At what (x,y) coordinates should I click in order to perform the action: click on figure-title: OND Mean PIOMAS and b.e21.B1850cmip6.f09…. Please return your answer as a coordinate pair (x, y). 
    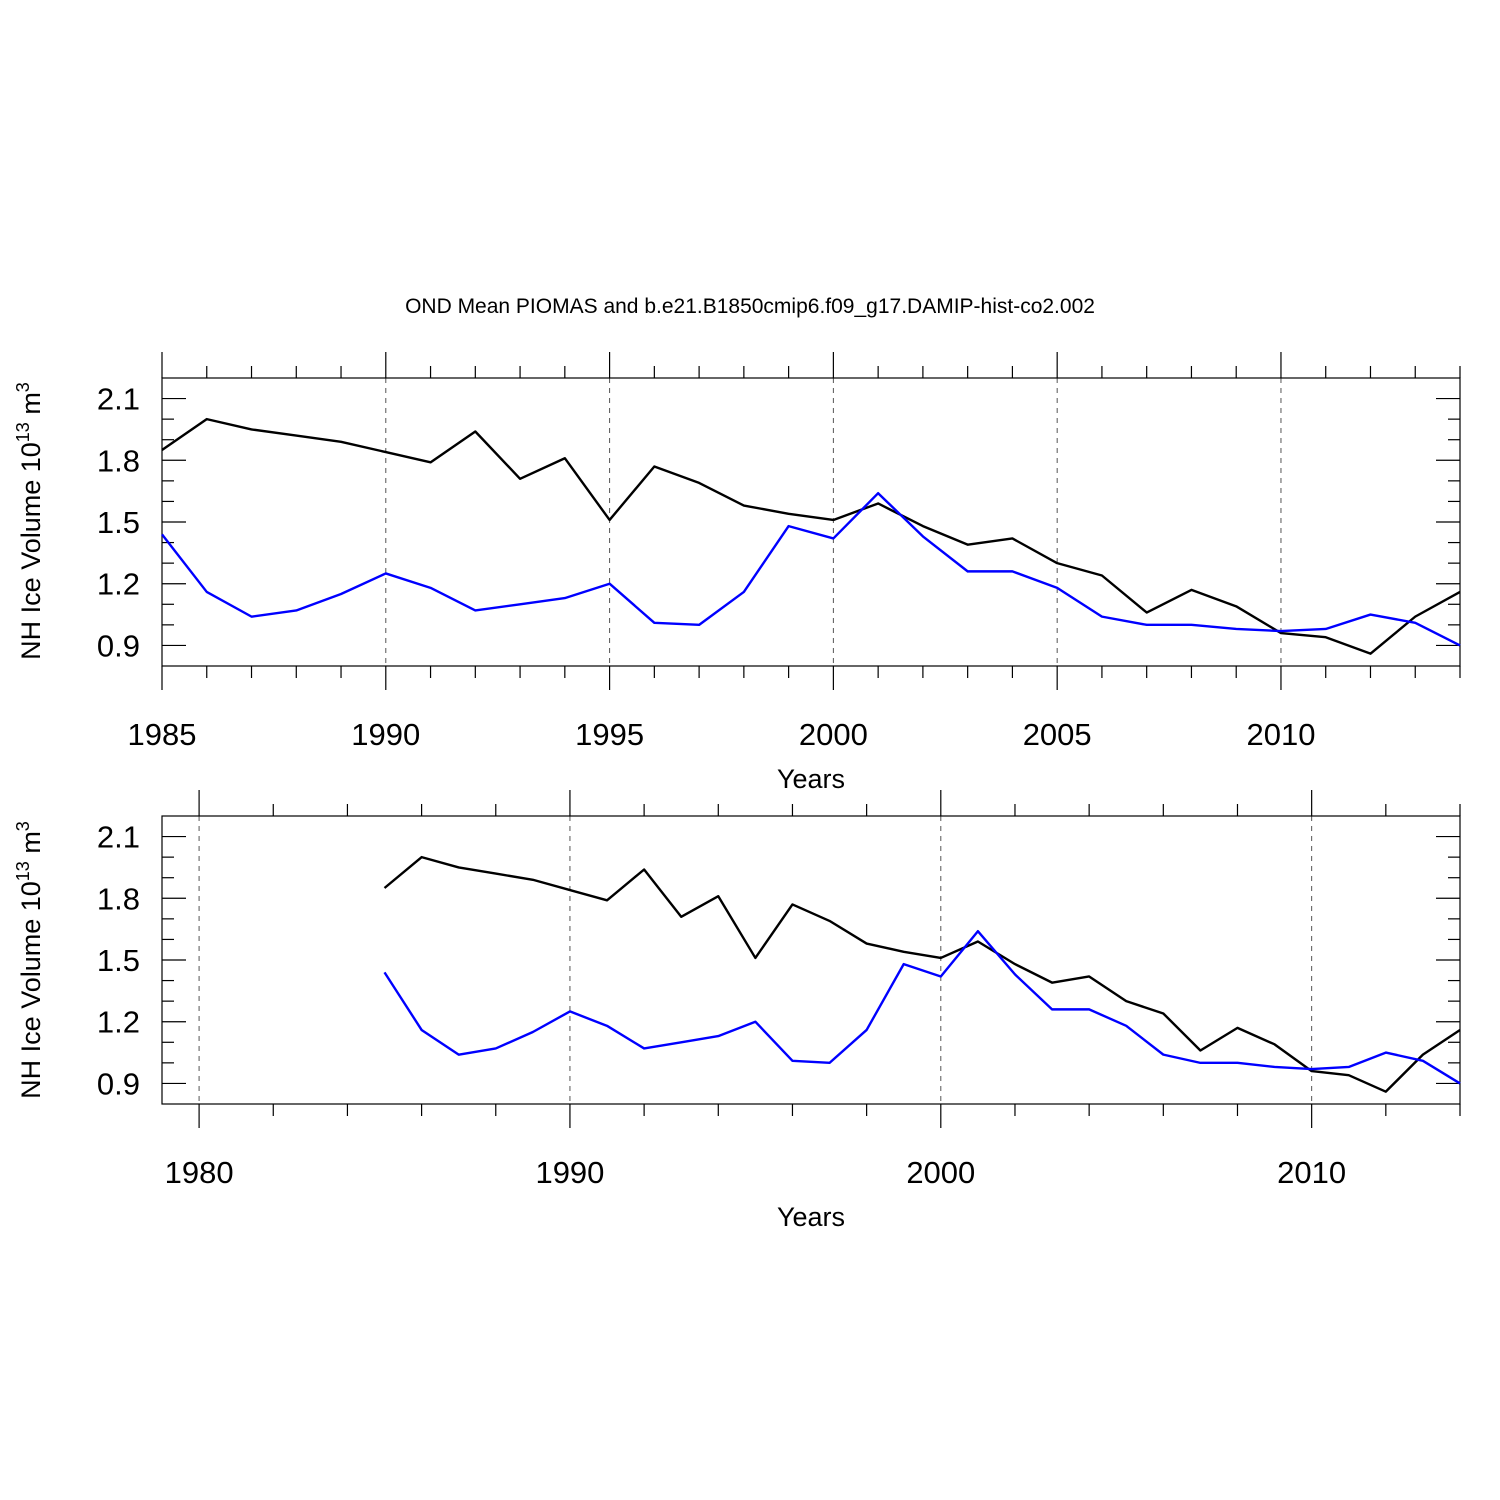
    Looking at the image, I should click on (750, 306).